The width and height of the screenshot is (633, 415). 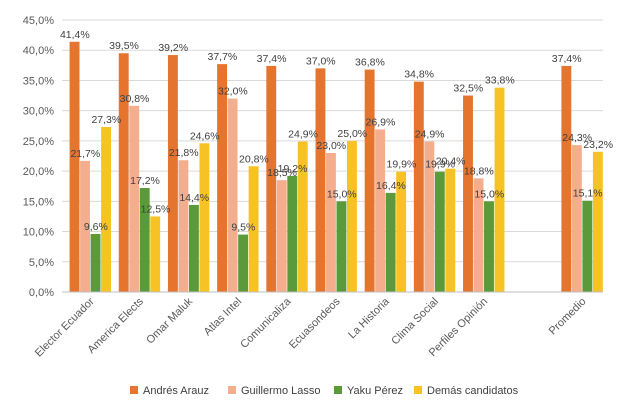 I want to click on category-label: Ecuasondeos, so click(x=315, y=323).